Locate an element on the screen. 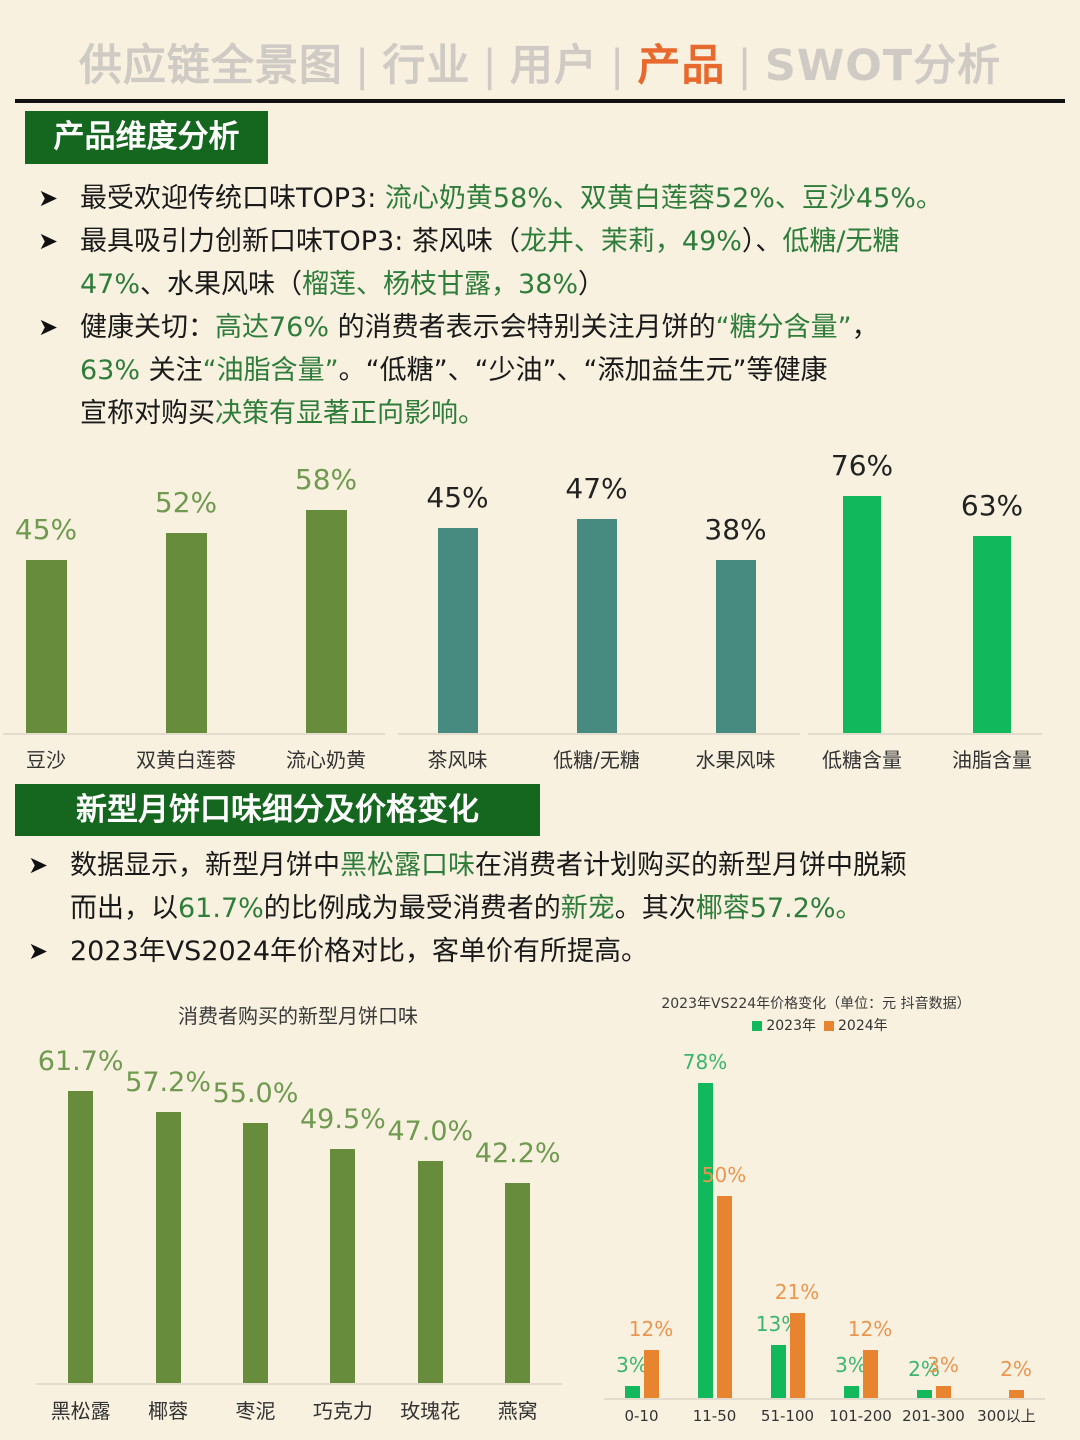  legend-label: 2024年 is located at coordinates (863, 1026).